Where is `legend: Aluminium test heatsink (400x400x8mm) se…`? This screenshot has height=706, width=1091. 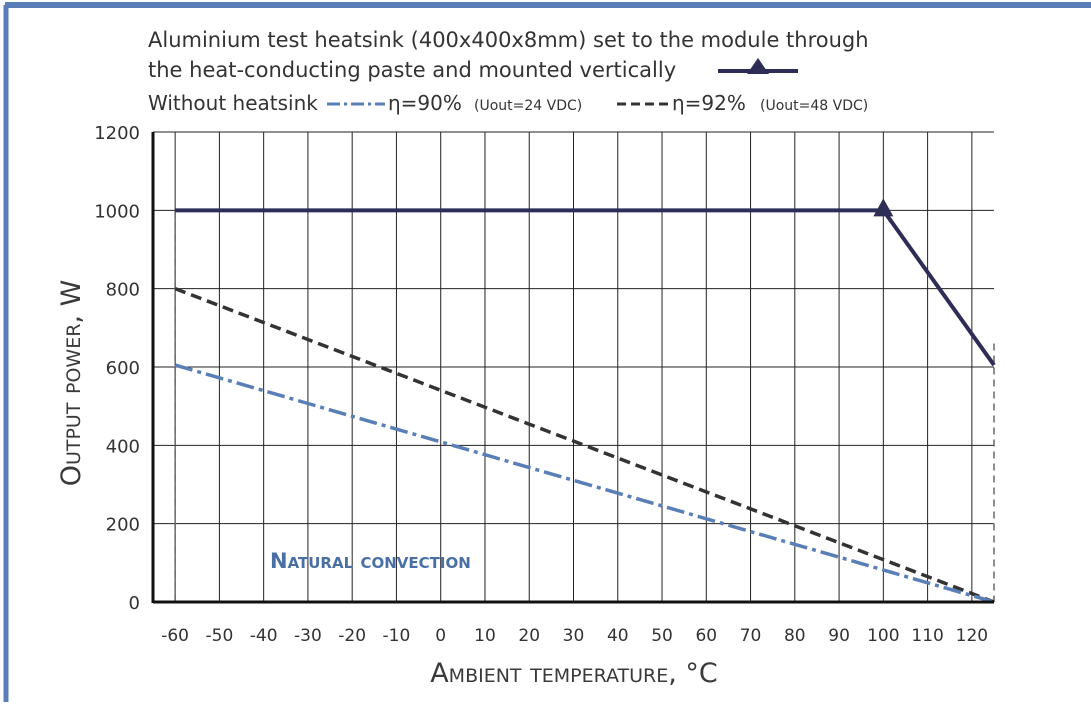 legend: Aluminium test heatsink (400x400x8mm) se… is located at coordinates (508, 71).